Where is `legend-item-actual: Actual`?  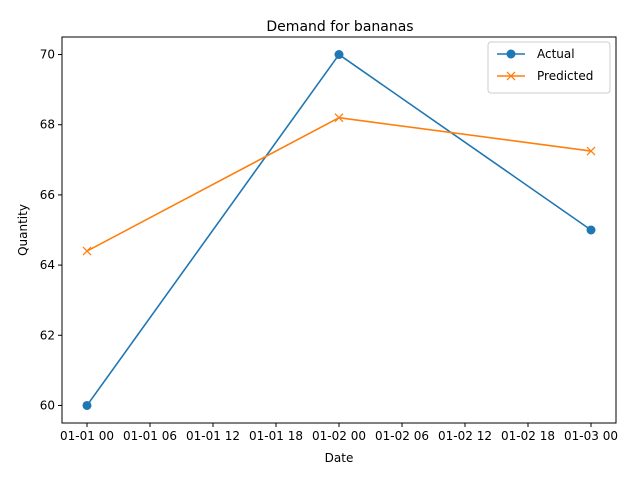 legend-item-actual: Actual is located at coordinates (536, 54).